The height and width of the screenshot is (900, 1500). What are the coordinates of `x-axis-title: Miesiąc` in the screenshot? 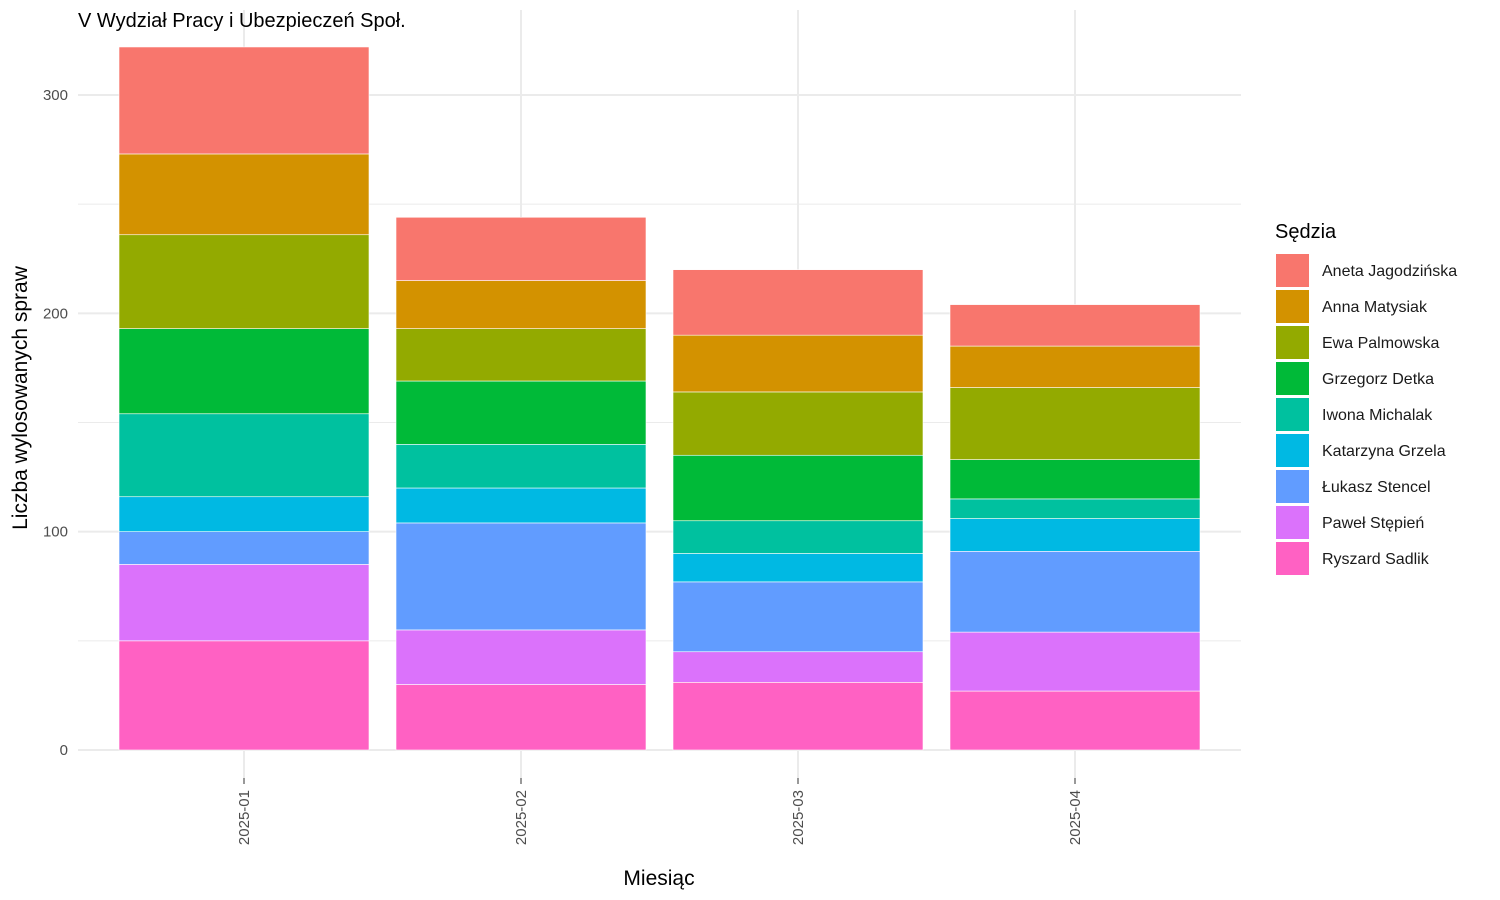 It's located at (658, 878).